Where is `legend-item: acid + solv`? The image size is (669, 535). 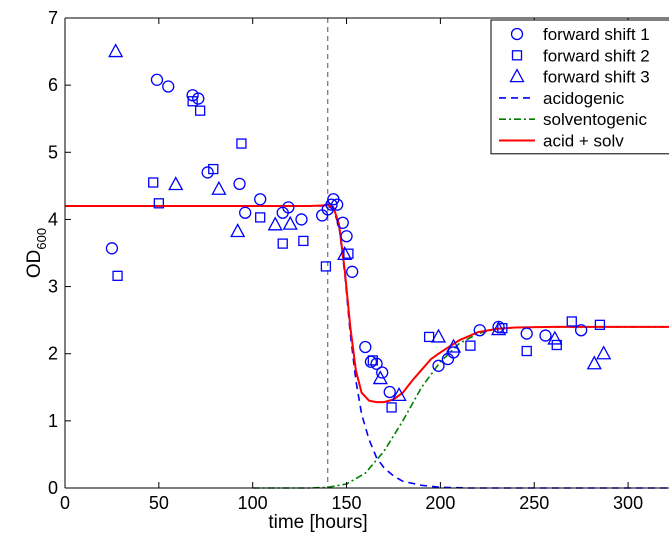 legend-item: acid + solv is located at coordinates (561, 141).